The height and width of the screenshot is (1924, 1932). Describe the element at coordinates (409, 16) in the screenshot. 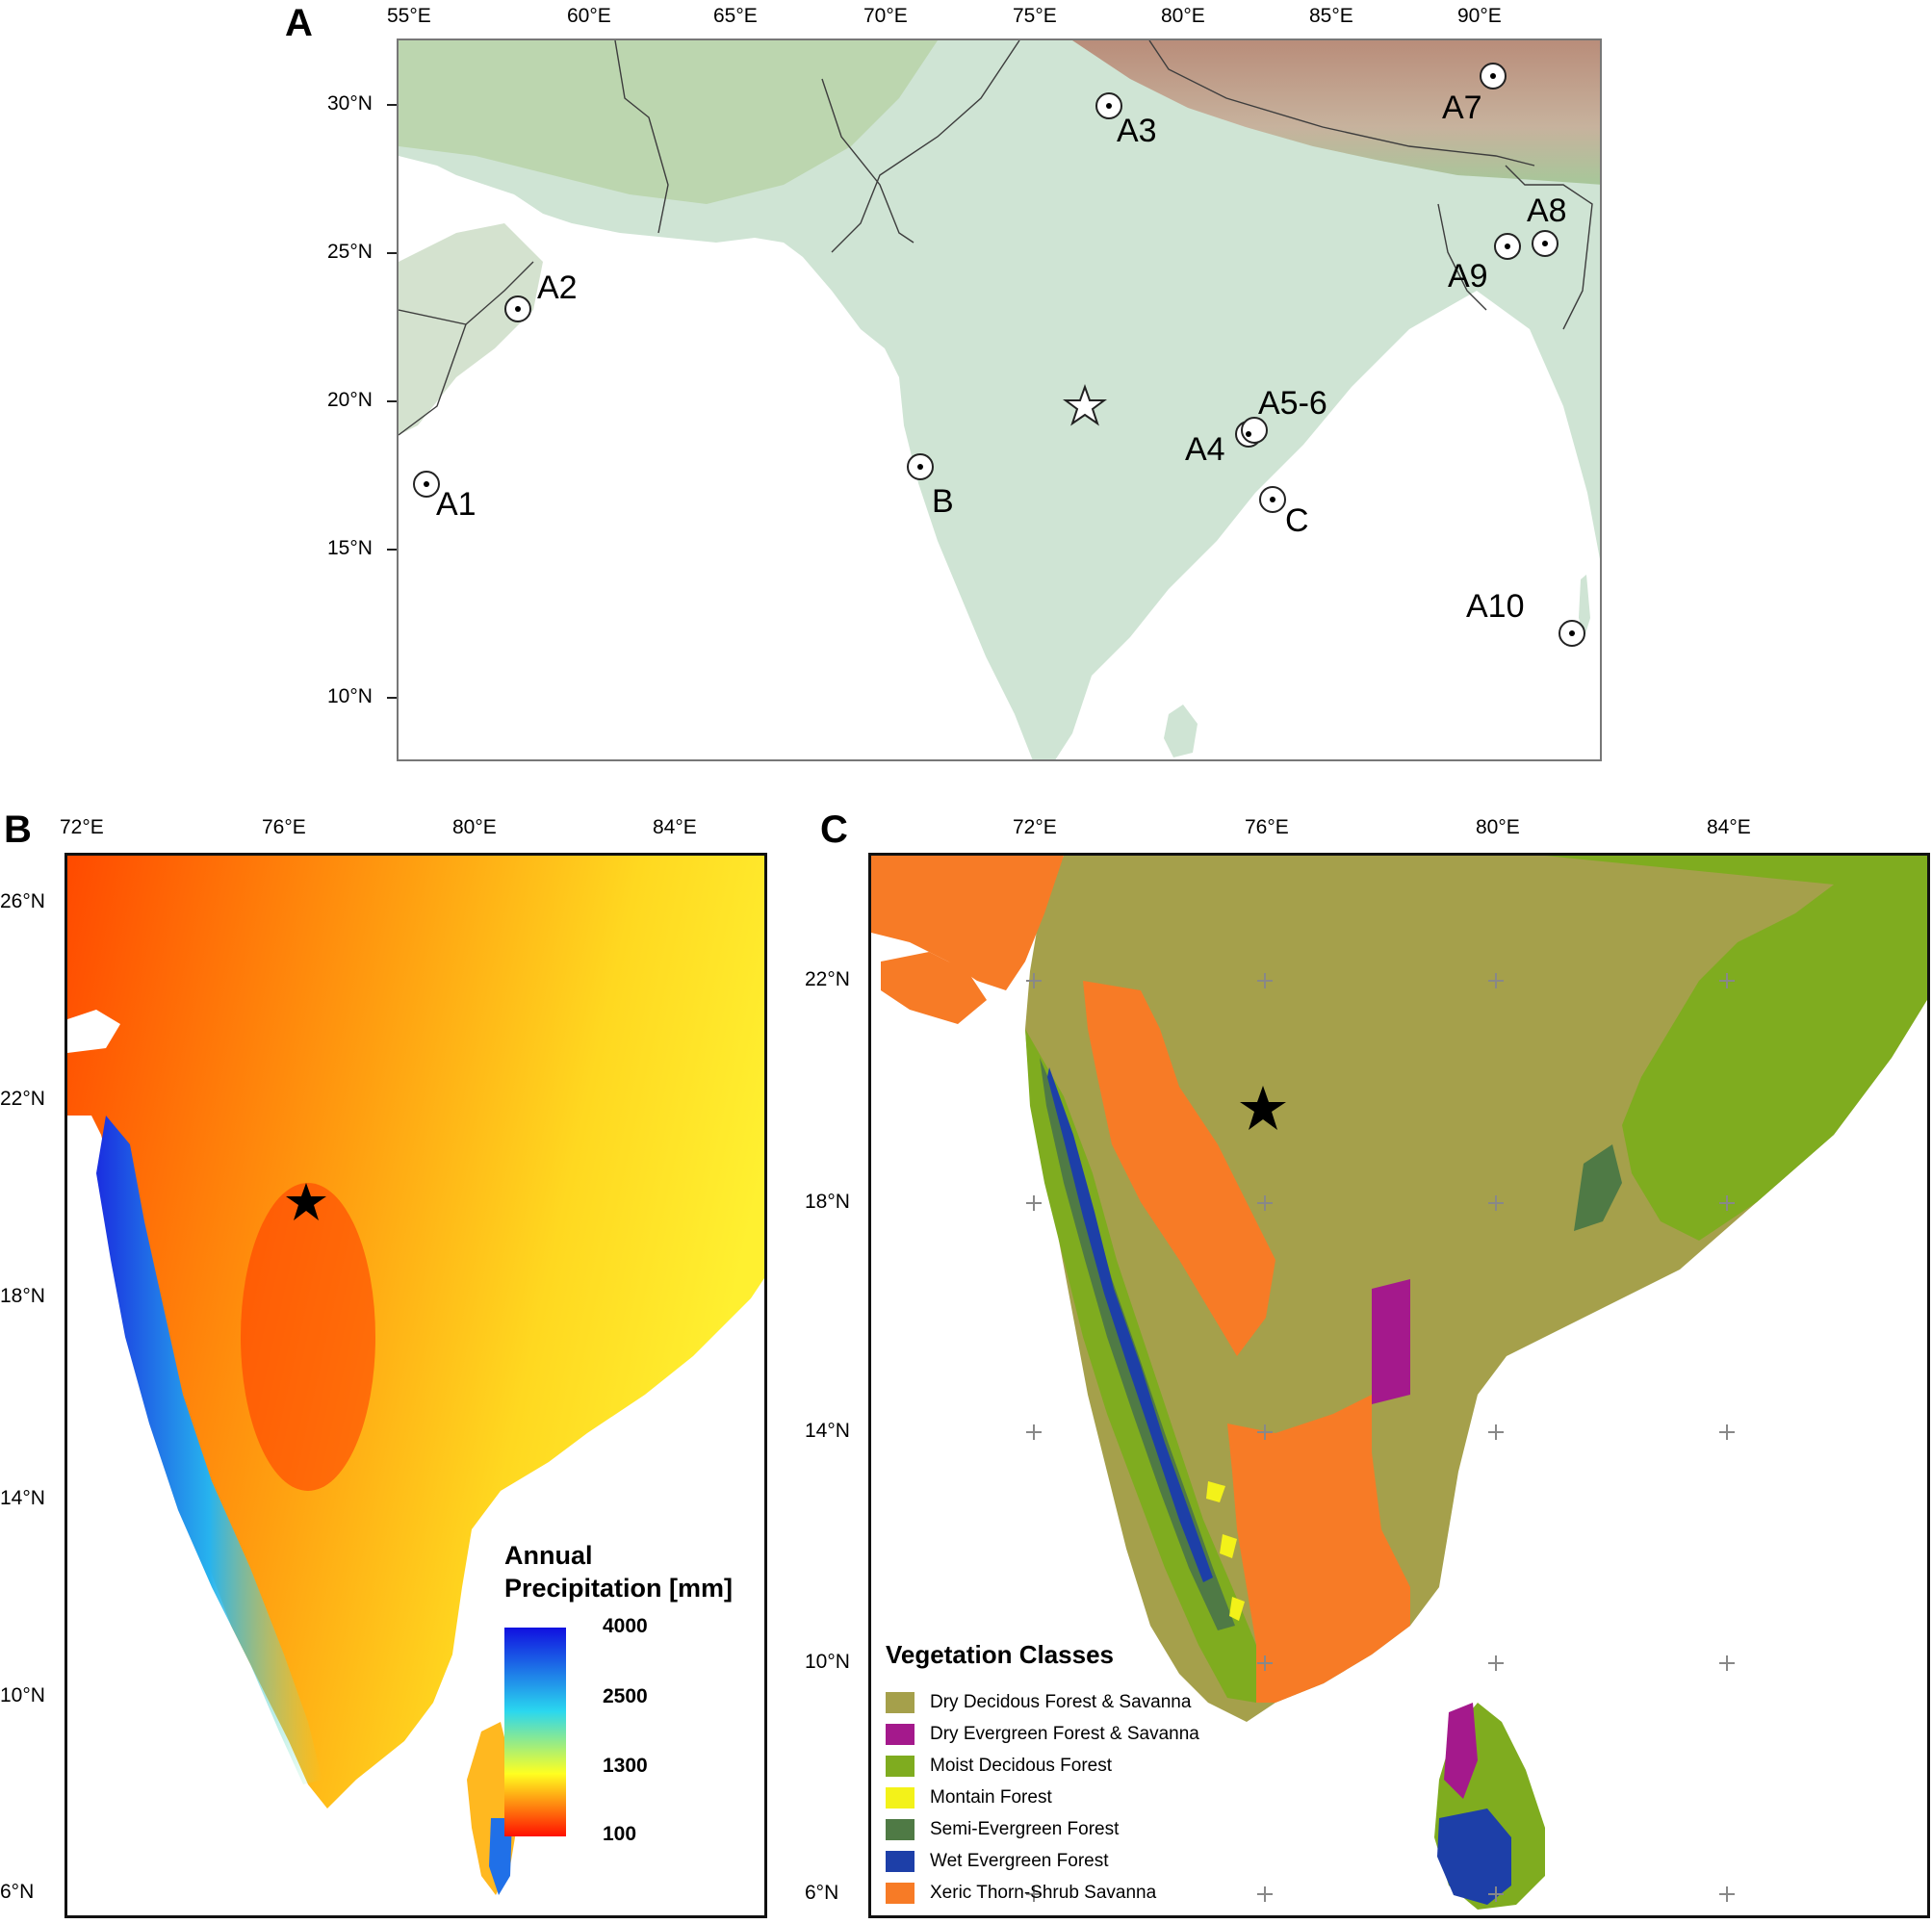

I see `lon-label: 55°E` at that location.